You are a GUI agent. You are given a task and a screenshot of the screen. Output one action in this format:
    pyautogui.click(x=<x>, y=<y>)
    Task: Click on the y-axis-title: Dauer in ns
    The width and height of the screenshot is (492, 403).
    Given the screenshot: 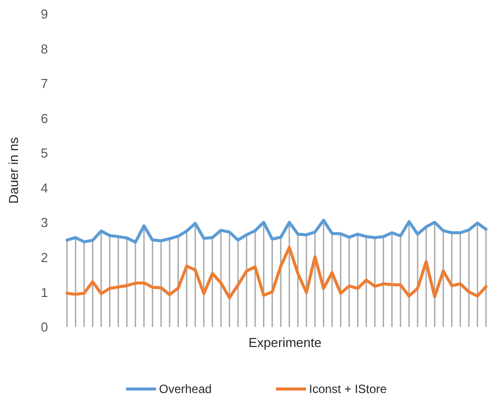 What is the action you would take?
    pyautogui.click(x=13, y=170)
    